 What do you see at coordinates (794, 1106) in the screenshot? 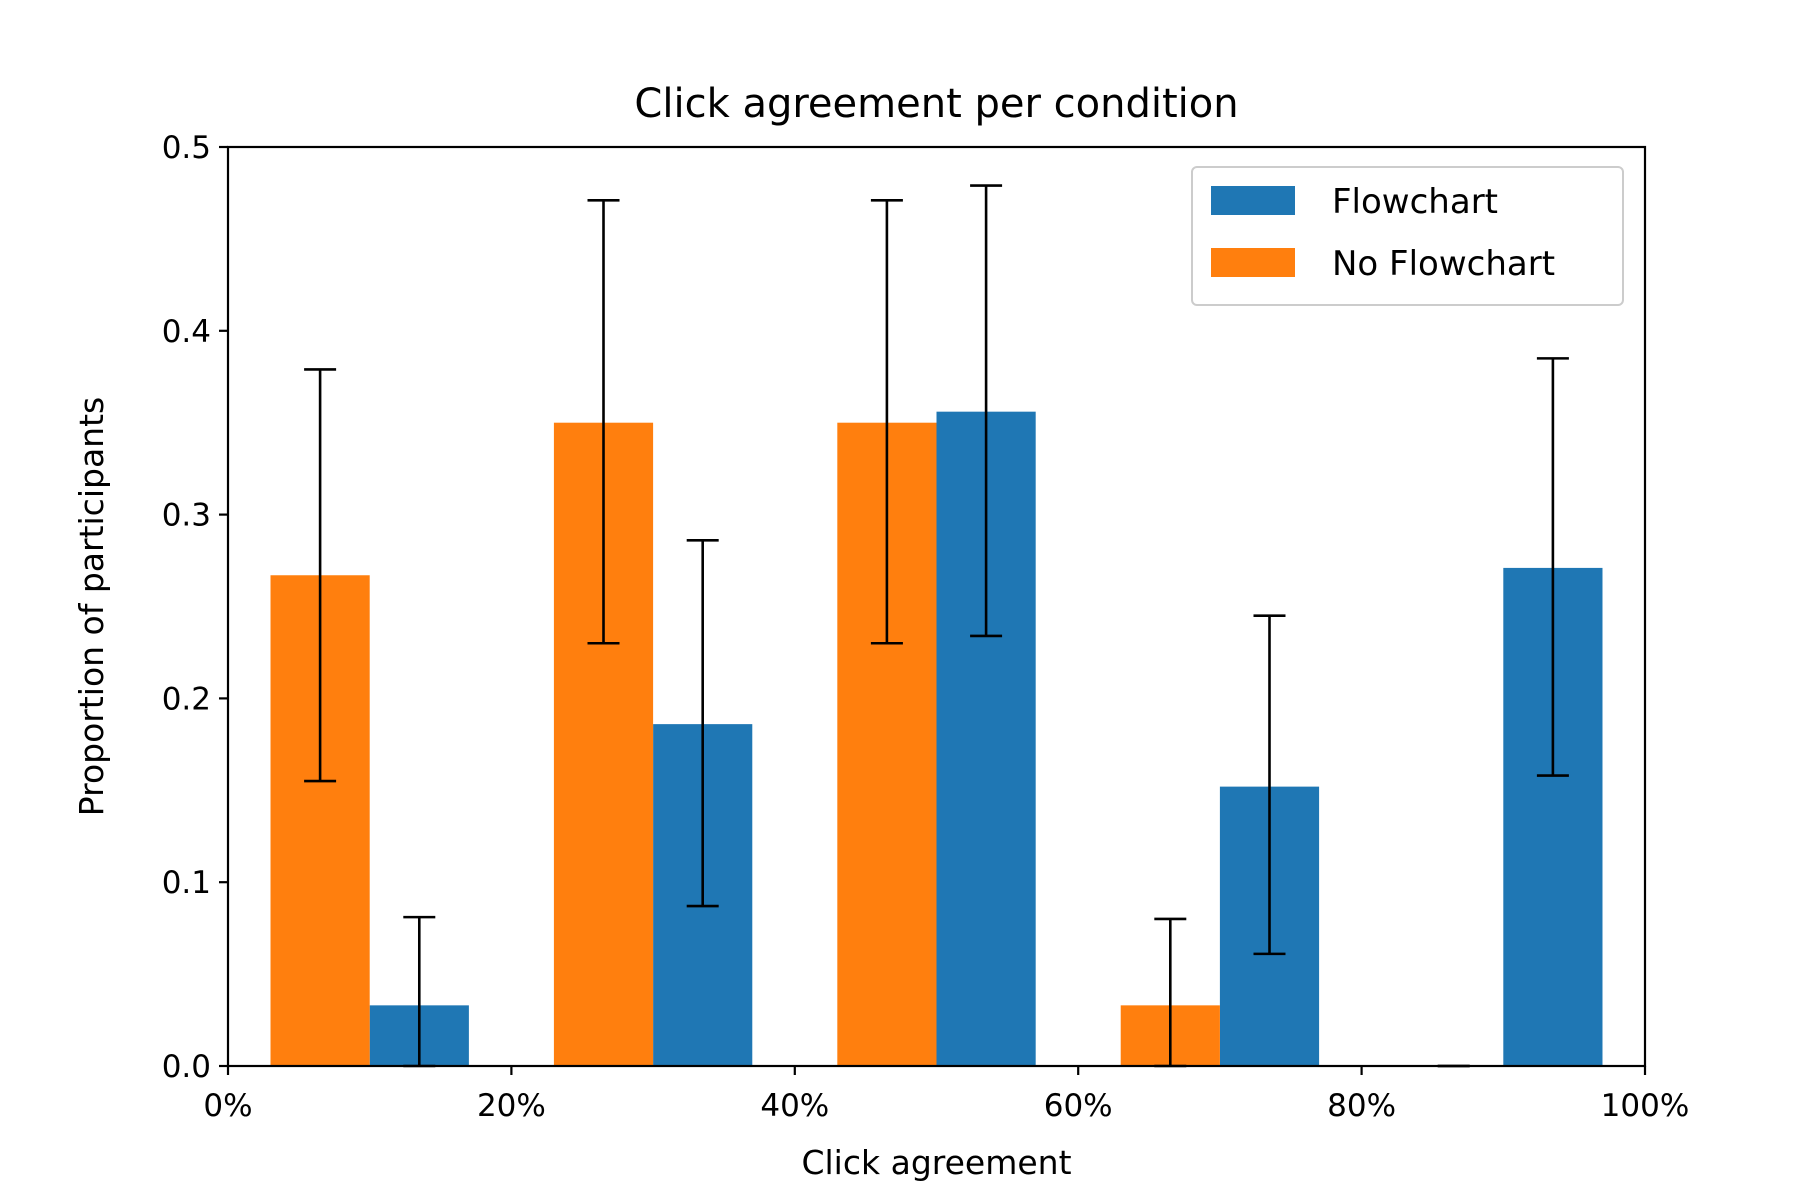
I see `x-tick-label: 40%` at bounding box center [794, 1106].